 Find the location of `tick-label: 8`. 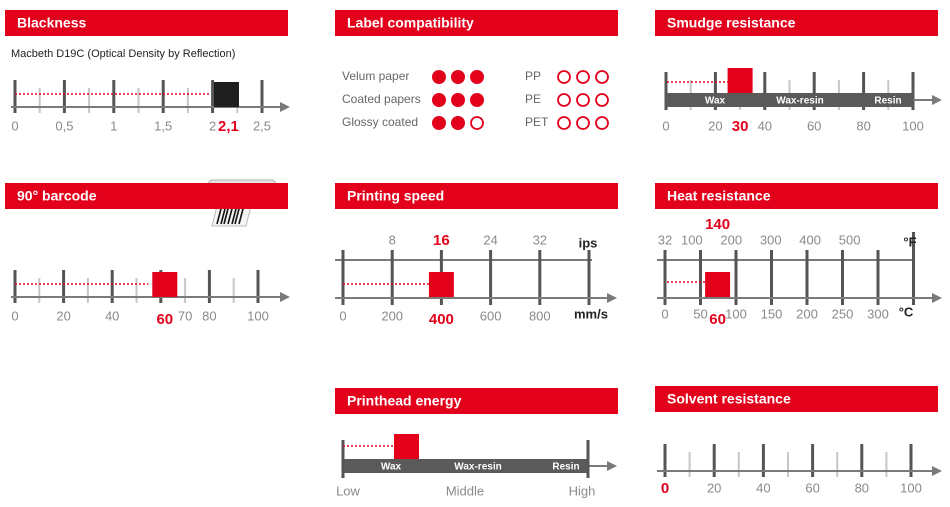

tick-label: 8 is located at coordinates (392, 239).